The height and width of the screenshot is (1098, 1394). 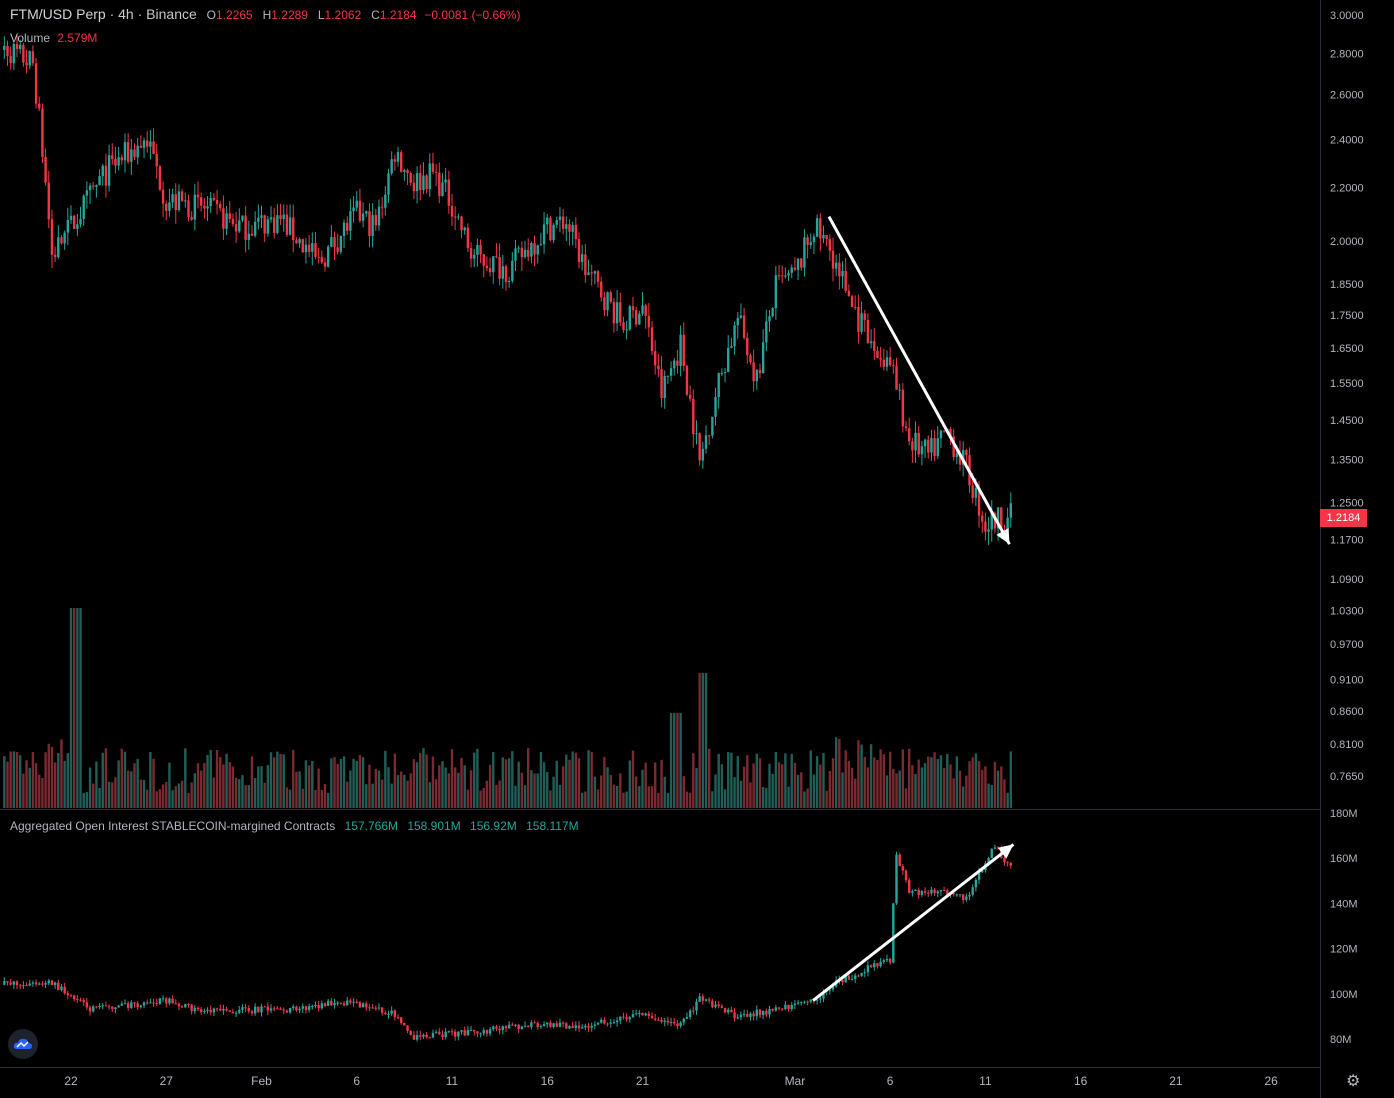 I want to click on symbol-name: FTM/USD Perp, so click(x=58, y=14).